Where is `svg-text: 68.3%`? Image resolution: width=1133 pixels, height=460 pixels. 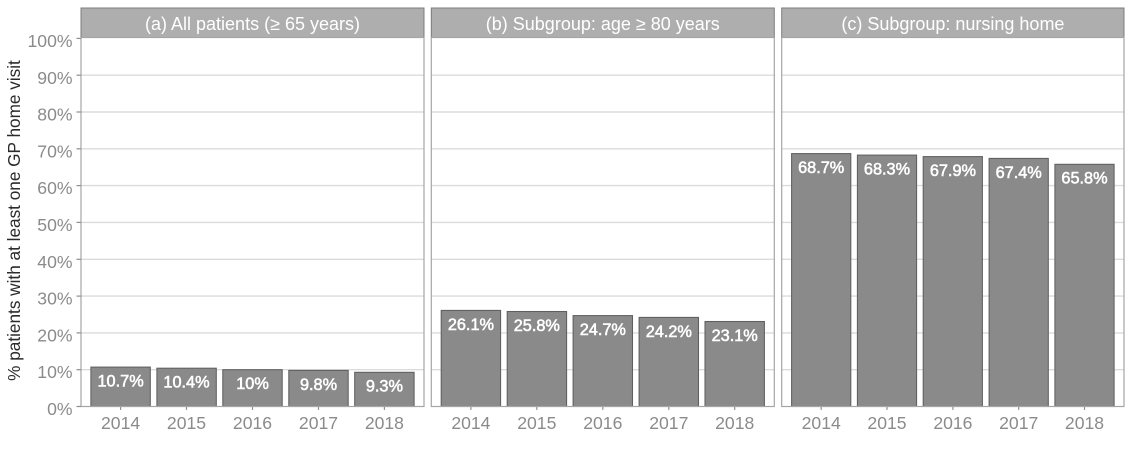 svg-text: 68.3% is located at coordinates (887, 170).